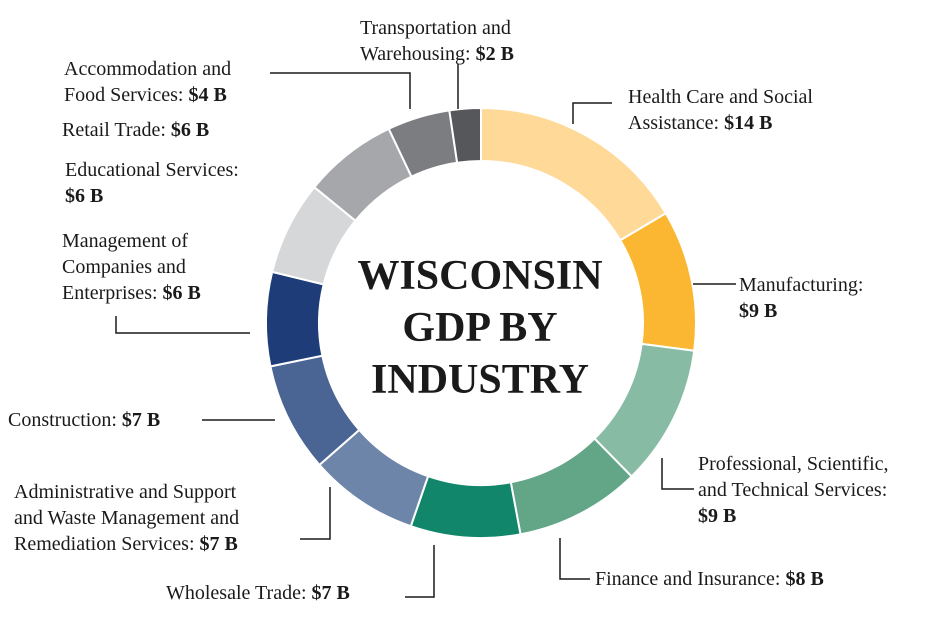 The height and width of the screenshot is (618, 938). I want to click on label-management-line-3: Enterprises:, so click(110, 293).